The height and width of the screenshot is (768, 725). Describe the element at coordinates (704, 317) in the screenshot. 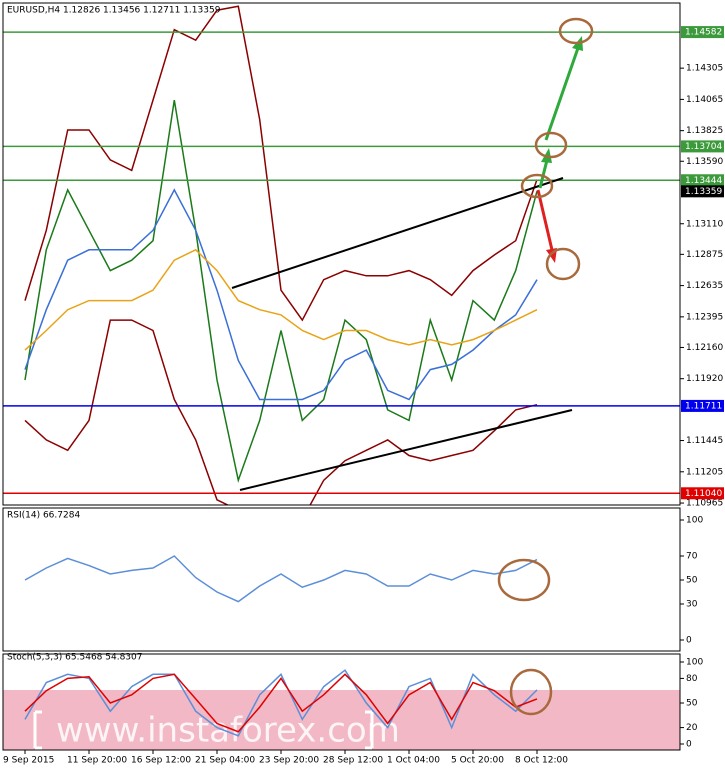

I see `y-tick-label: 1.12395` at that location.